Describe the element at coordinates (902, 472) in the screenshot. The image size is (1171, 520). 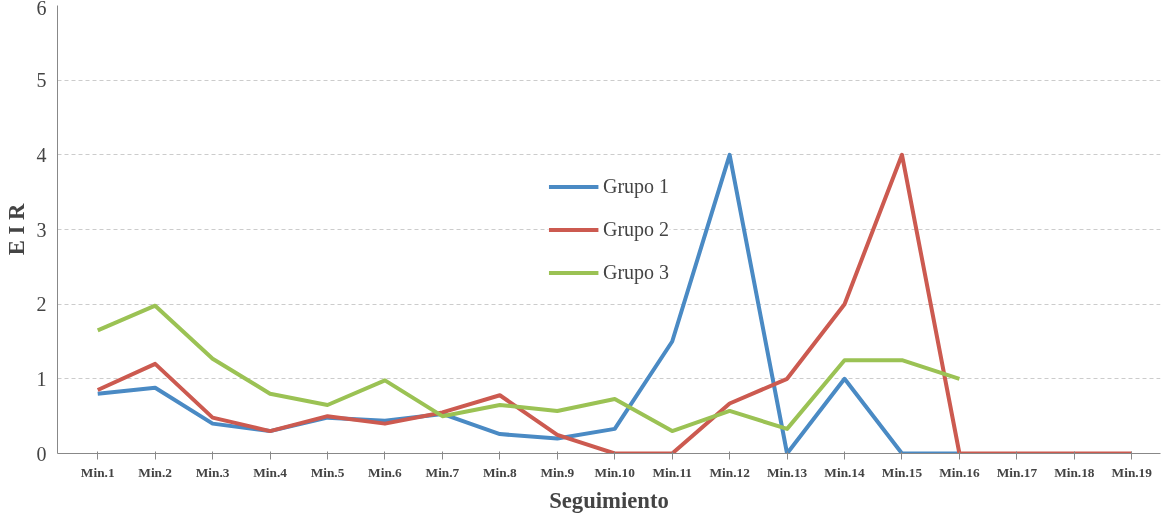
I see `x-tick-label: Min.15` at that location.